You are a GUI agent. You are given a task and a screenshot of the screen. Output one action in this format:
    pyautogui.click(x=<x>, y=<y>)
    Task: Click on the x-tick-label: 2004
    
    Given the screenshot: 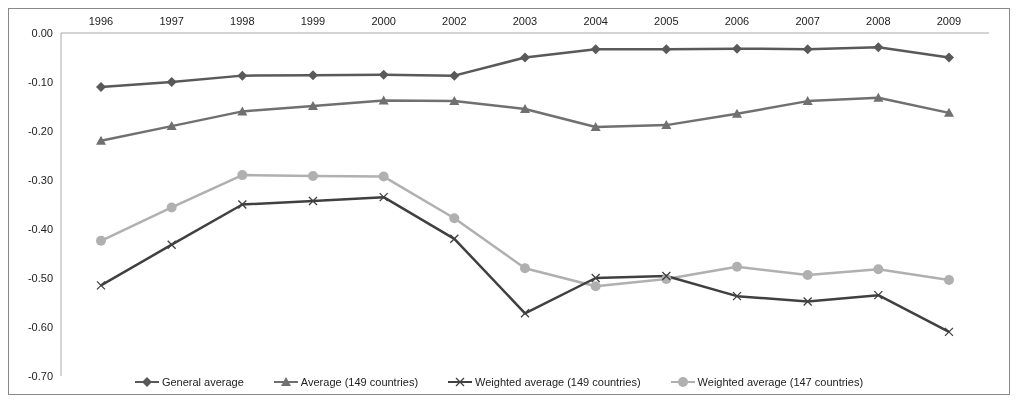 What is the action you would take?
    pyautogui.click(x=595, y=21)
    